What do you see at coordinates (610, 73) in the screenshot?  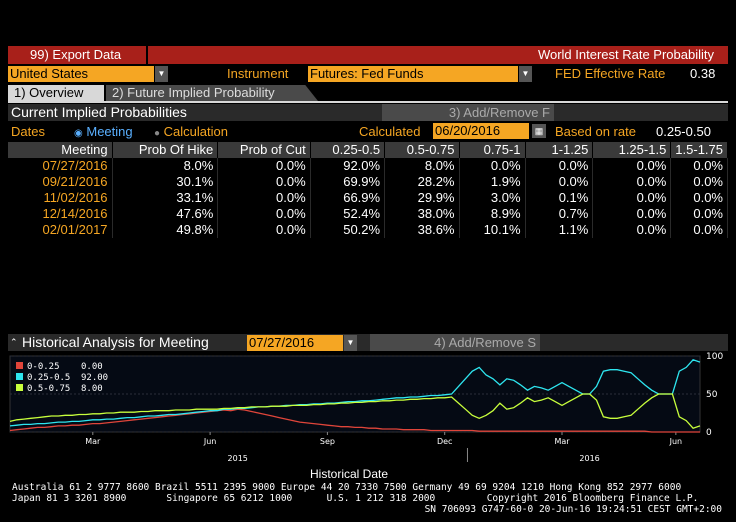 I see `fed-rate-label: FED Effective Rate` at bounding box center [610, 73].